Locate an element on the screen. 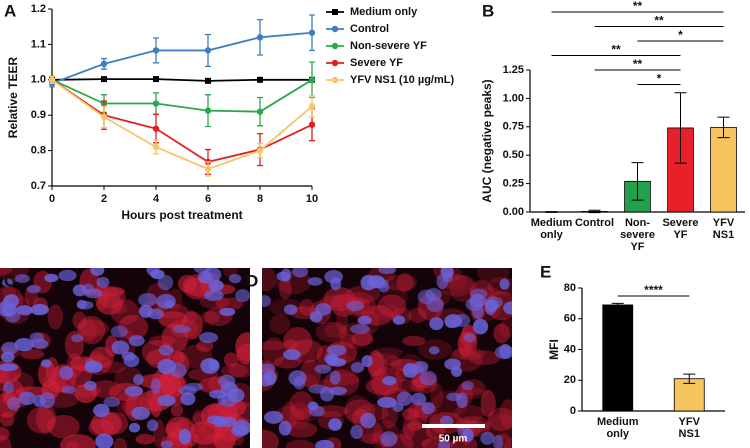 The image size is (750, 448). legend-label: Non-severe YF is located at coordinates (388, 46).